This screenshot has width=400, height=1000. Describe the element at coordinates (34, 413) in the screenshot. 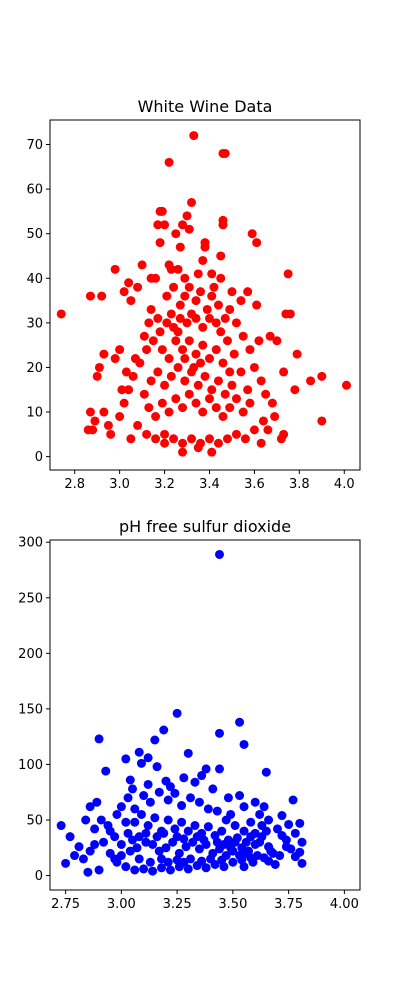

I see `y-tick-label: 10` at that location.